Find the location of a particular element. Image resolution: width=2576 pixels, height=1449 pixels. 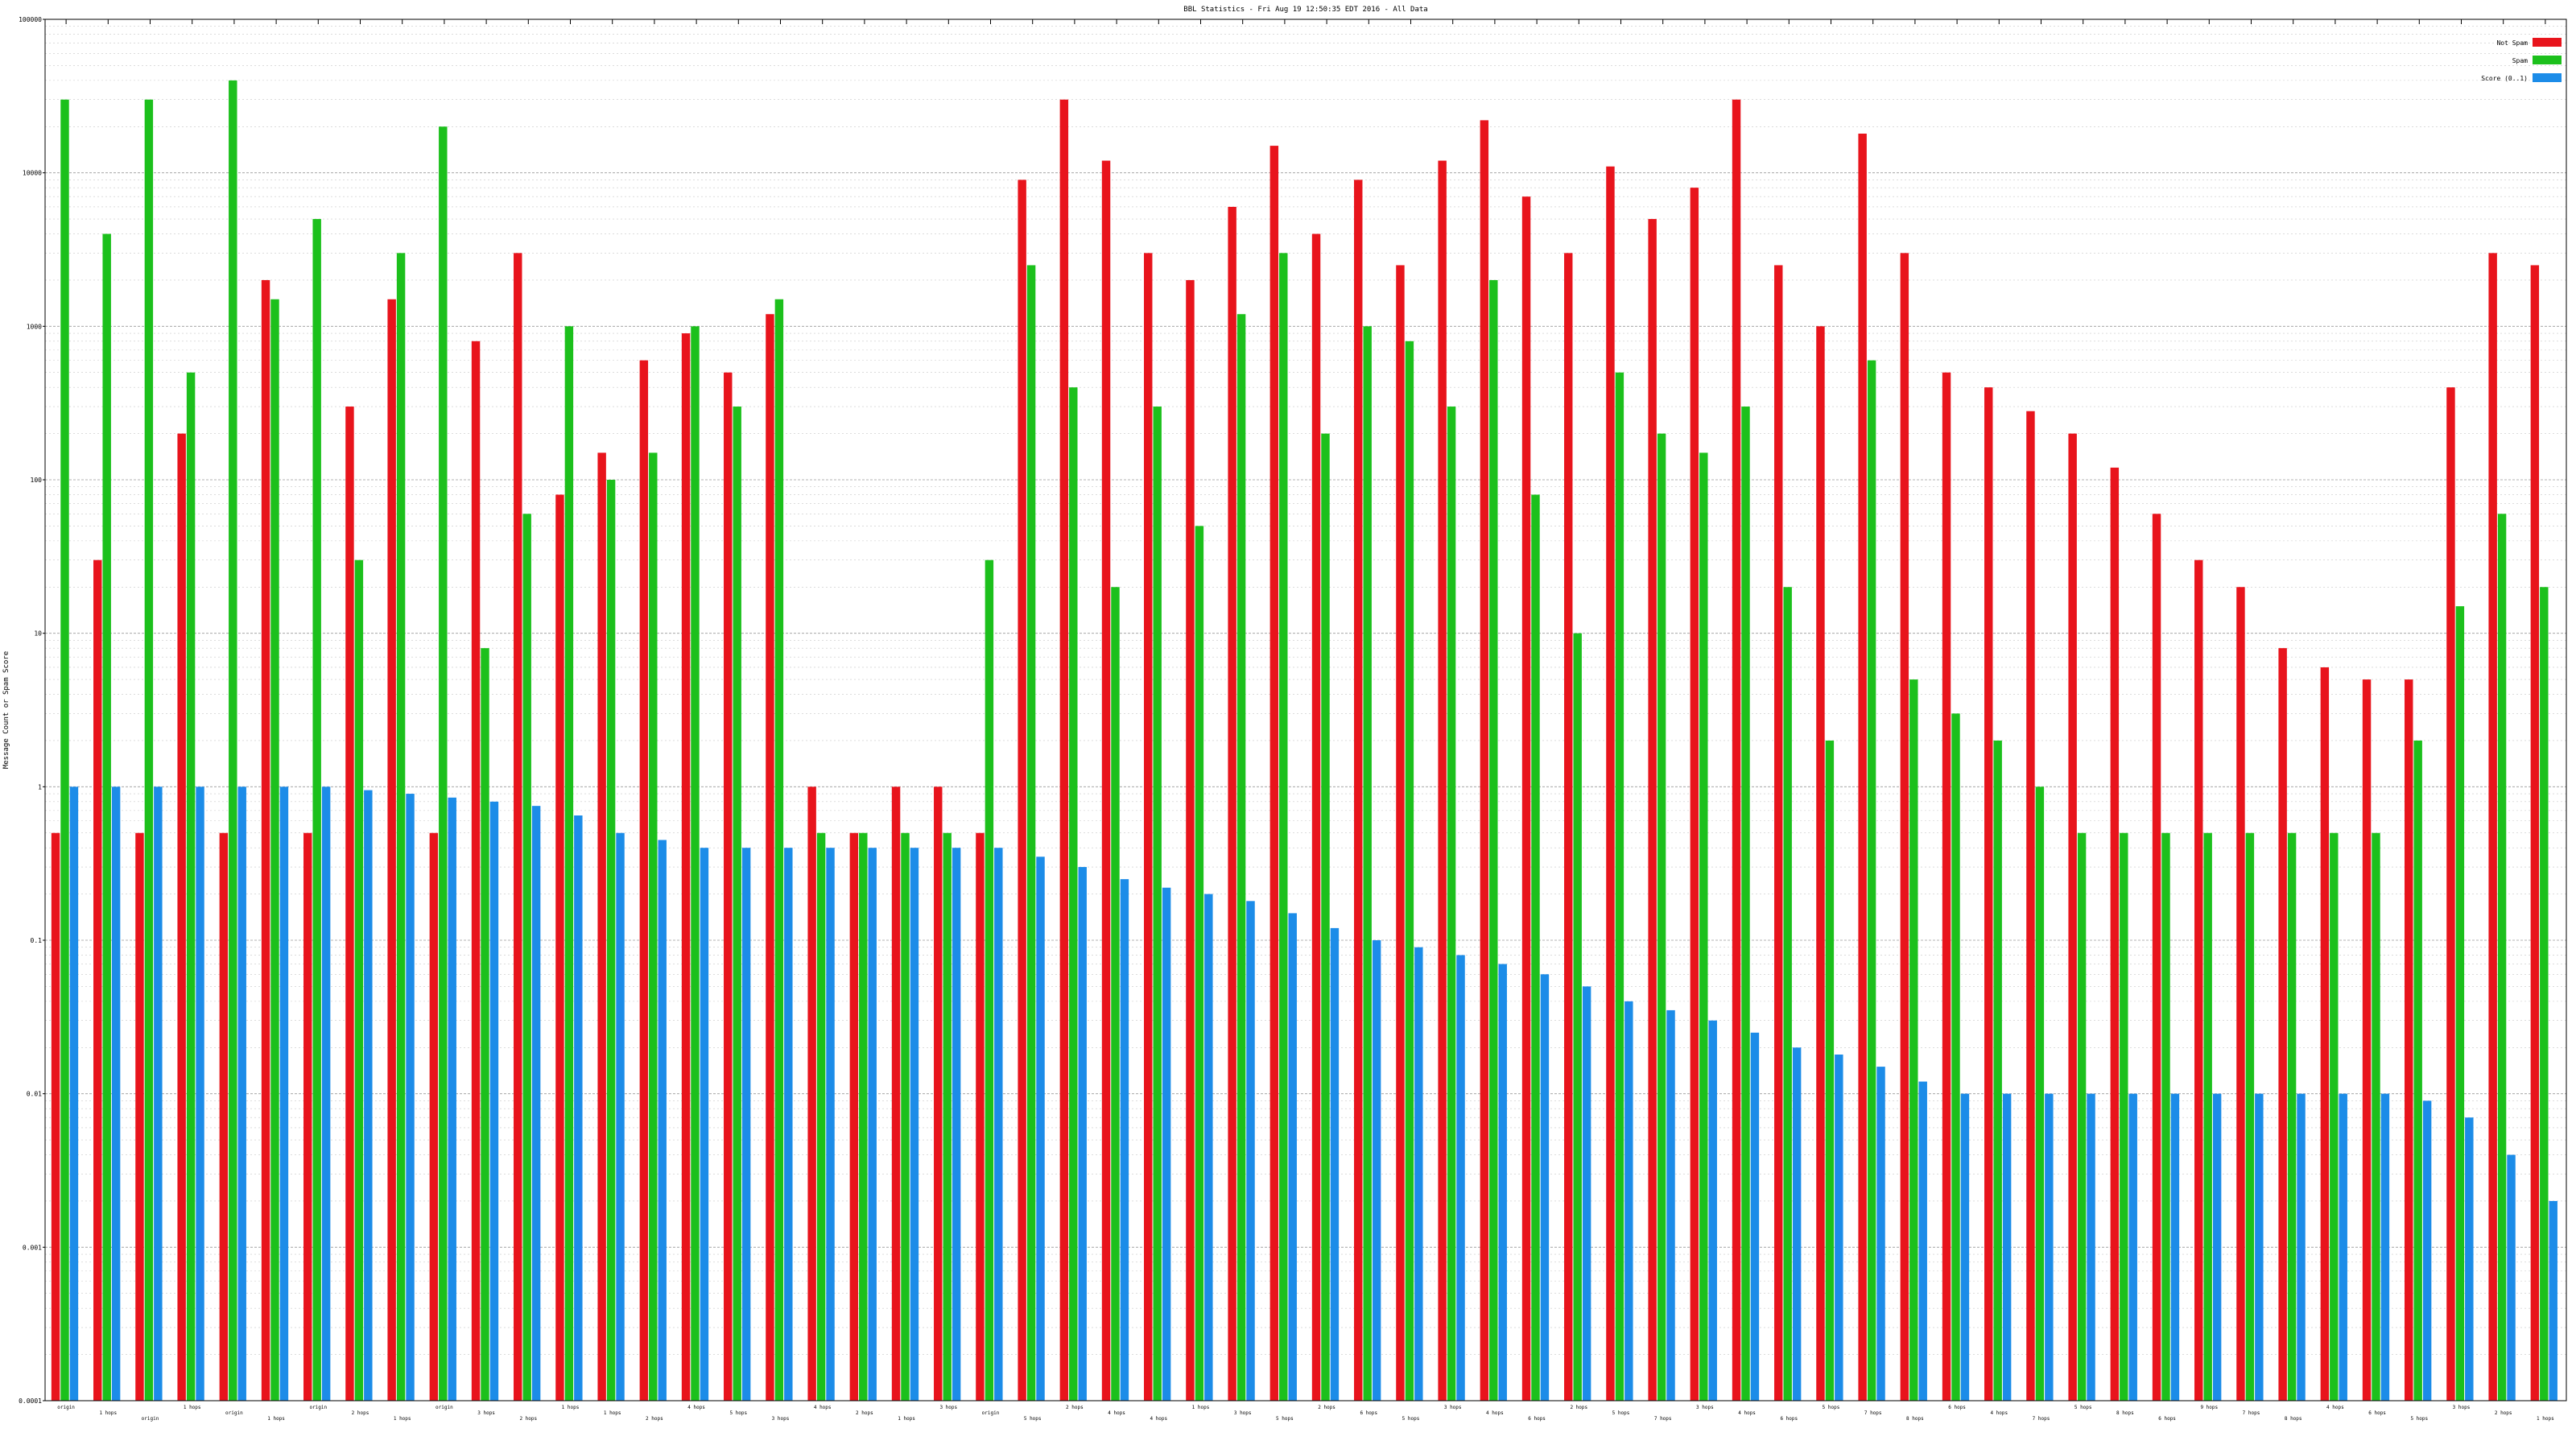

y-tick-label: 0.0001 is located at coordinates (30, 1401).